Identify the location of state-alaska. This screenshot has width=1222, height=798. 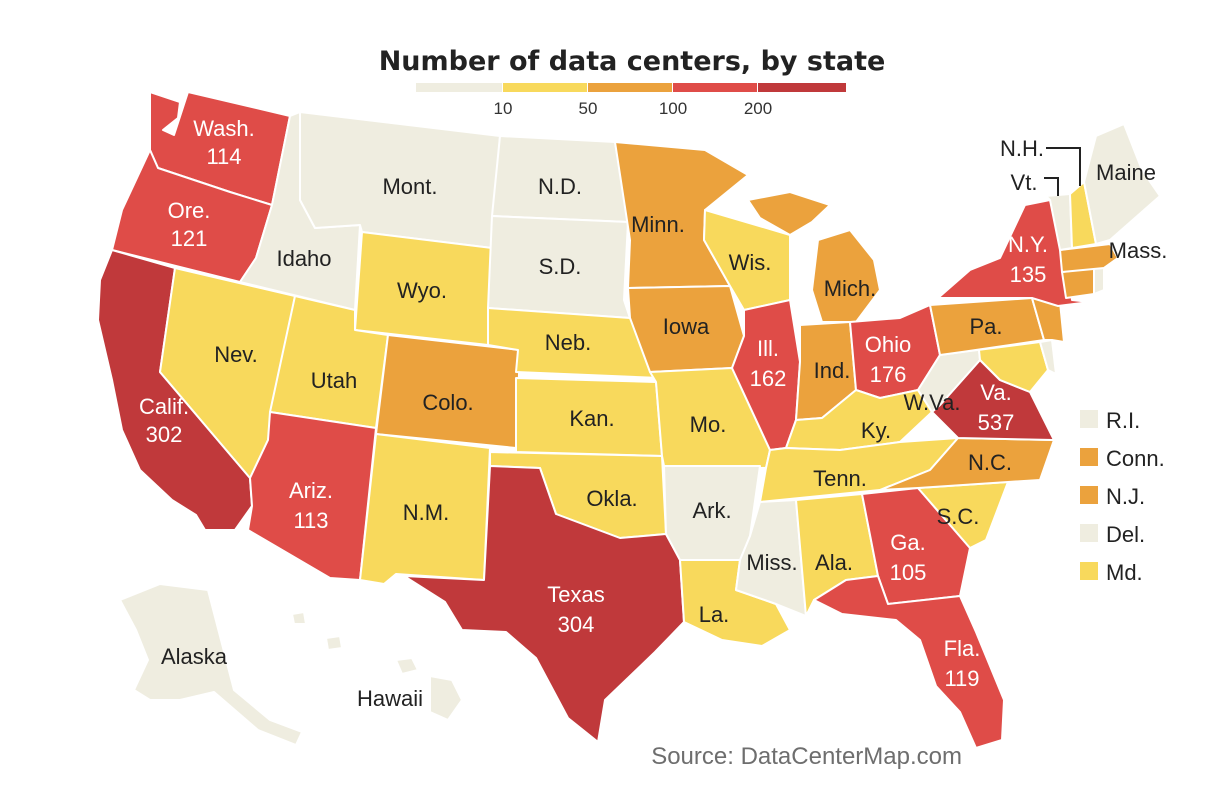
(211, 664).